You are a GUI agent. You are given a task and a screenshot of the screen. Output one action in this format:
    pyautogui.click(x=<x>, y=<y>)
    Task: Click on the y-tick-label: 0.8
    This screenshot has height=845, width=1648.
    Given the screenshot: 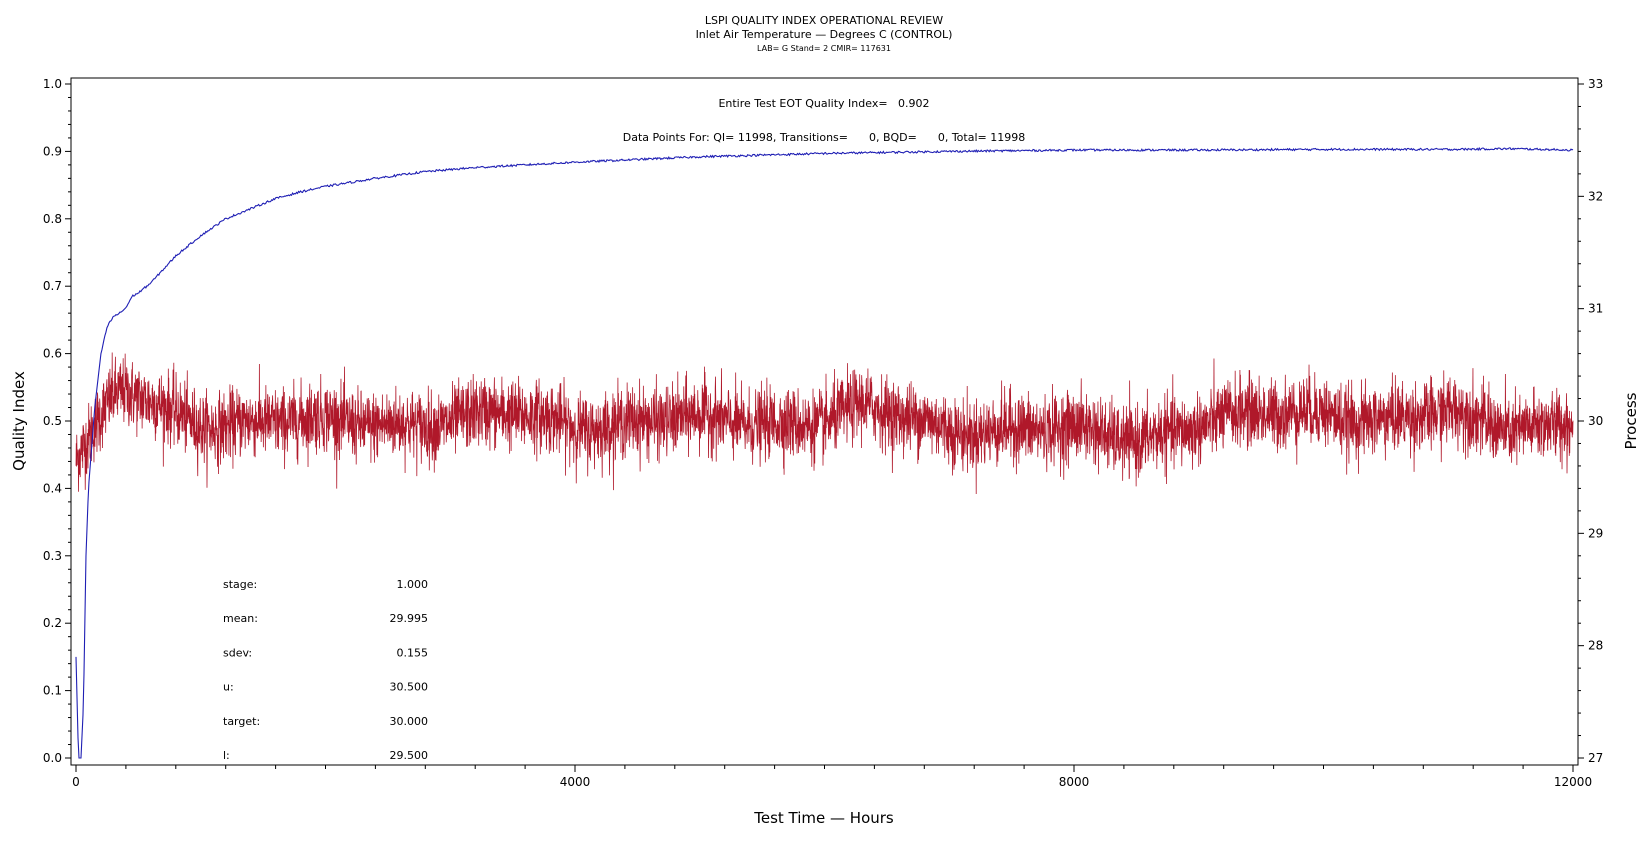 What is the action you would take?
    pyautogui.click(x=52, y=219)
    